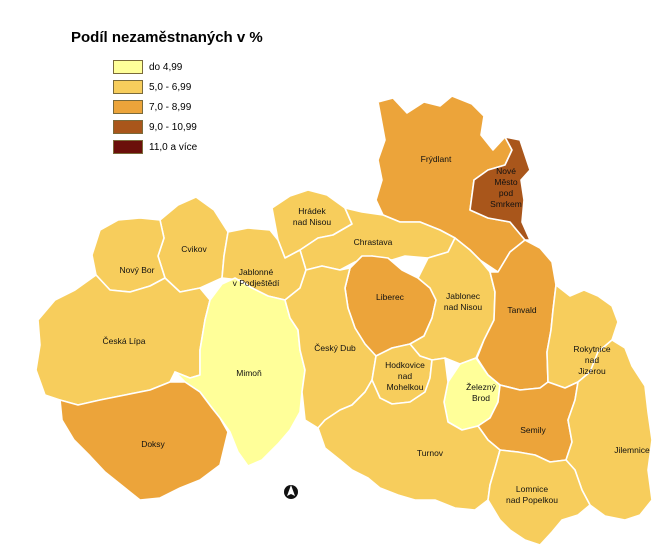 The image size is (669, 557). I want to click on region-lomnice, so click(539, 497).